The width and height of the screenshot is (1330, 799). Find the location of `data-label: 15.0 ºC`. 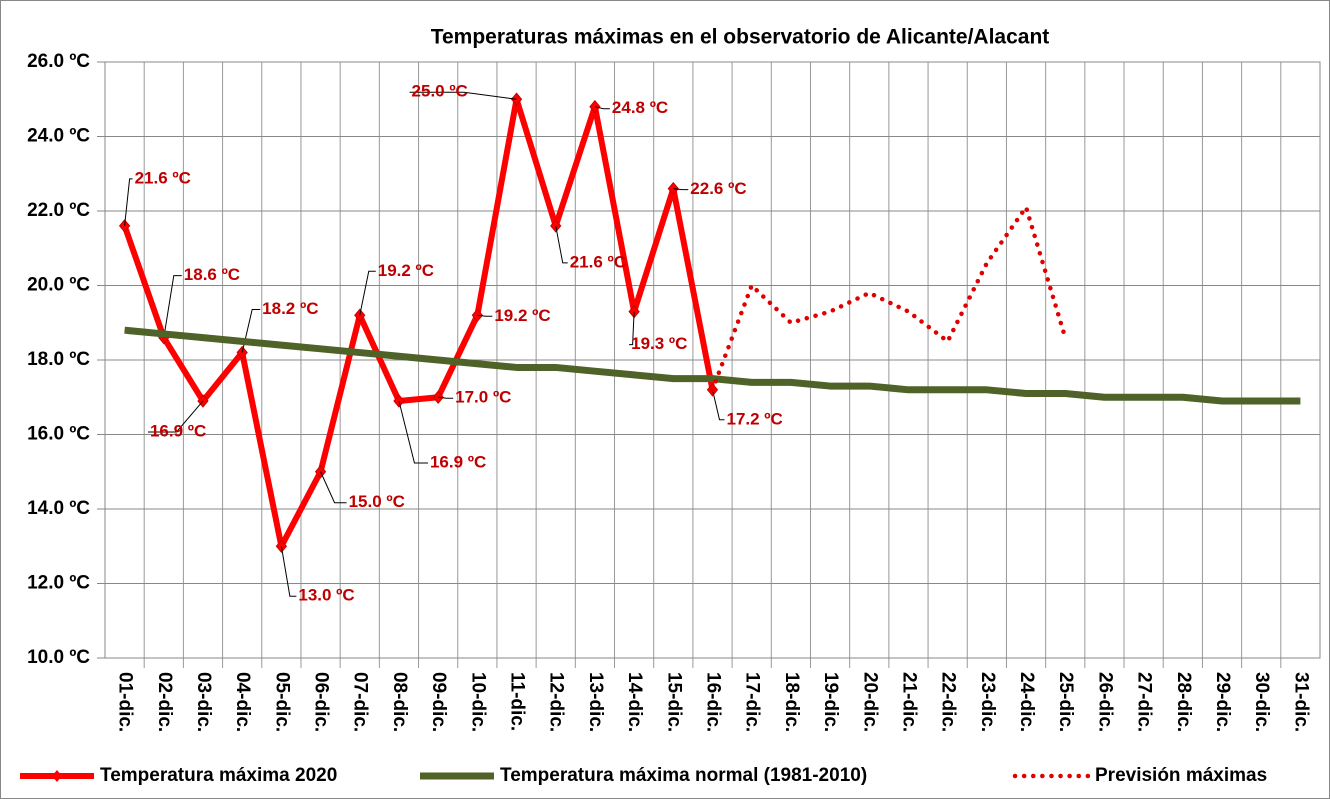

data-label: 15.0 ºC is located at coordinates (377, 501).